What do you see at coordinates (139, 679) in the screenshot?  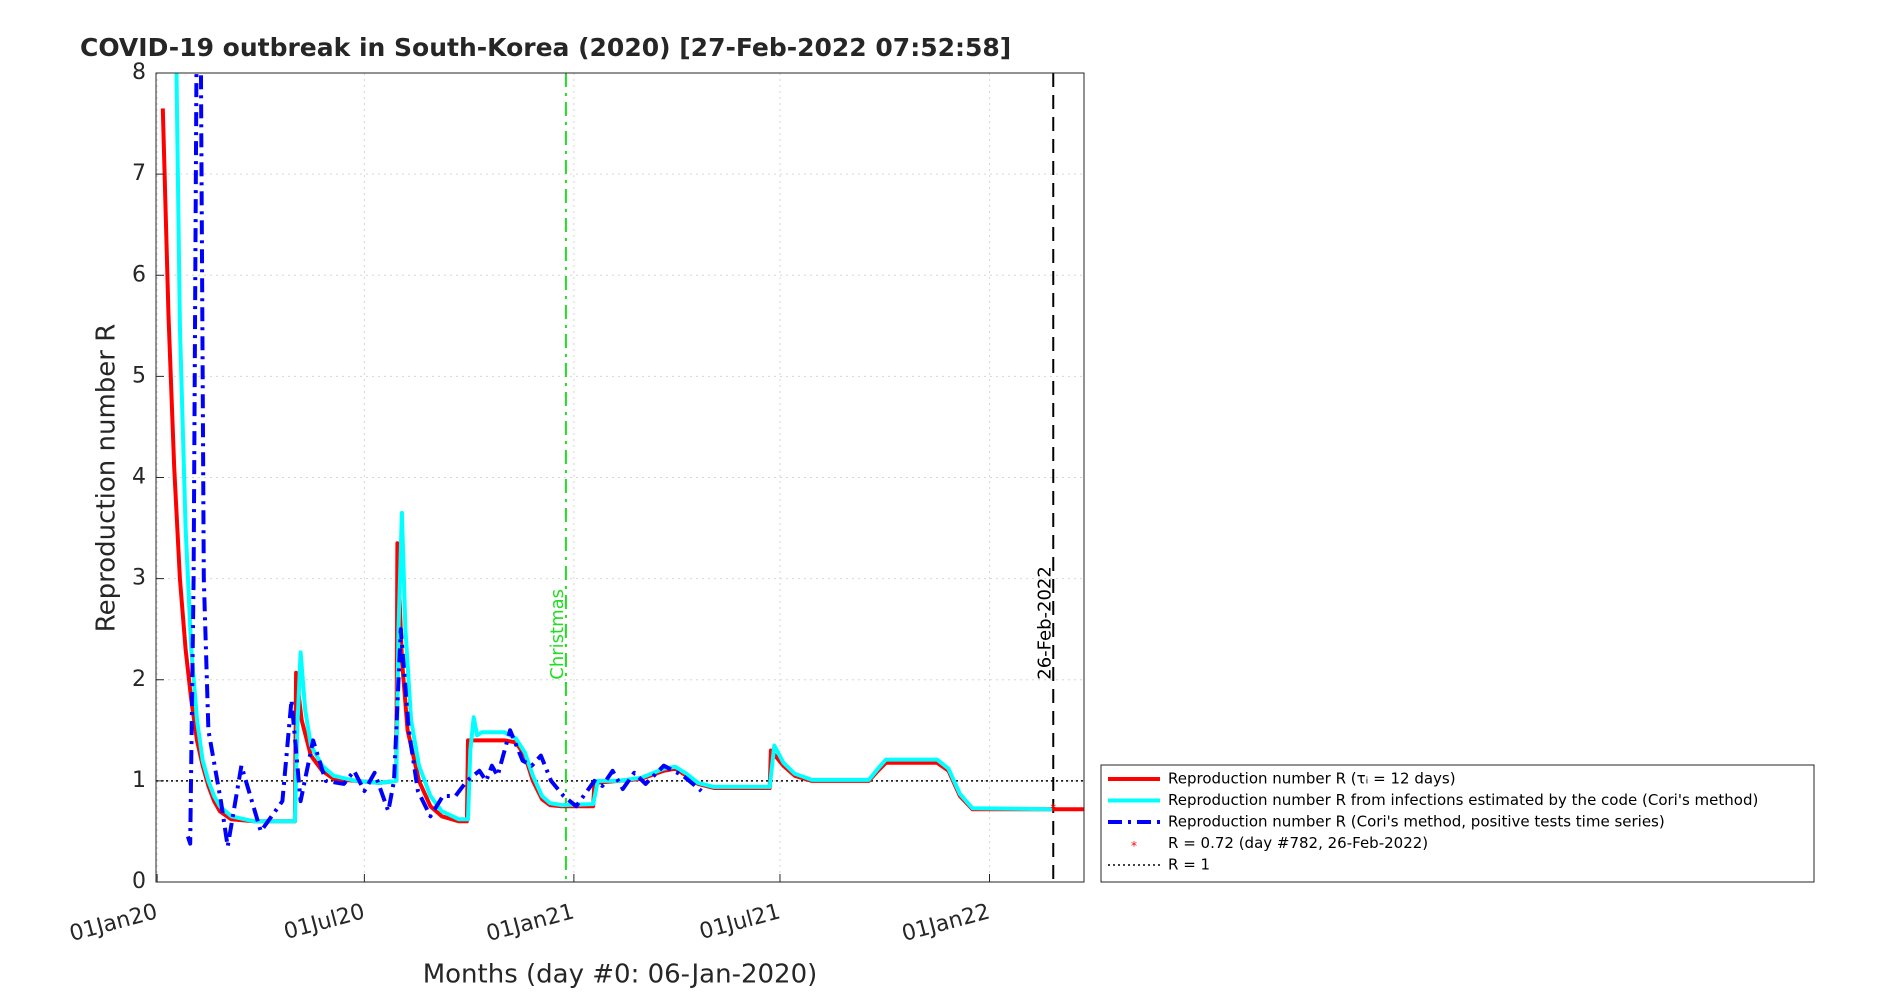 I see `y-tick-label: 2` at bounding box center [139, 679].